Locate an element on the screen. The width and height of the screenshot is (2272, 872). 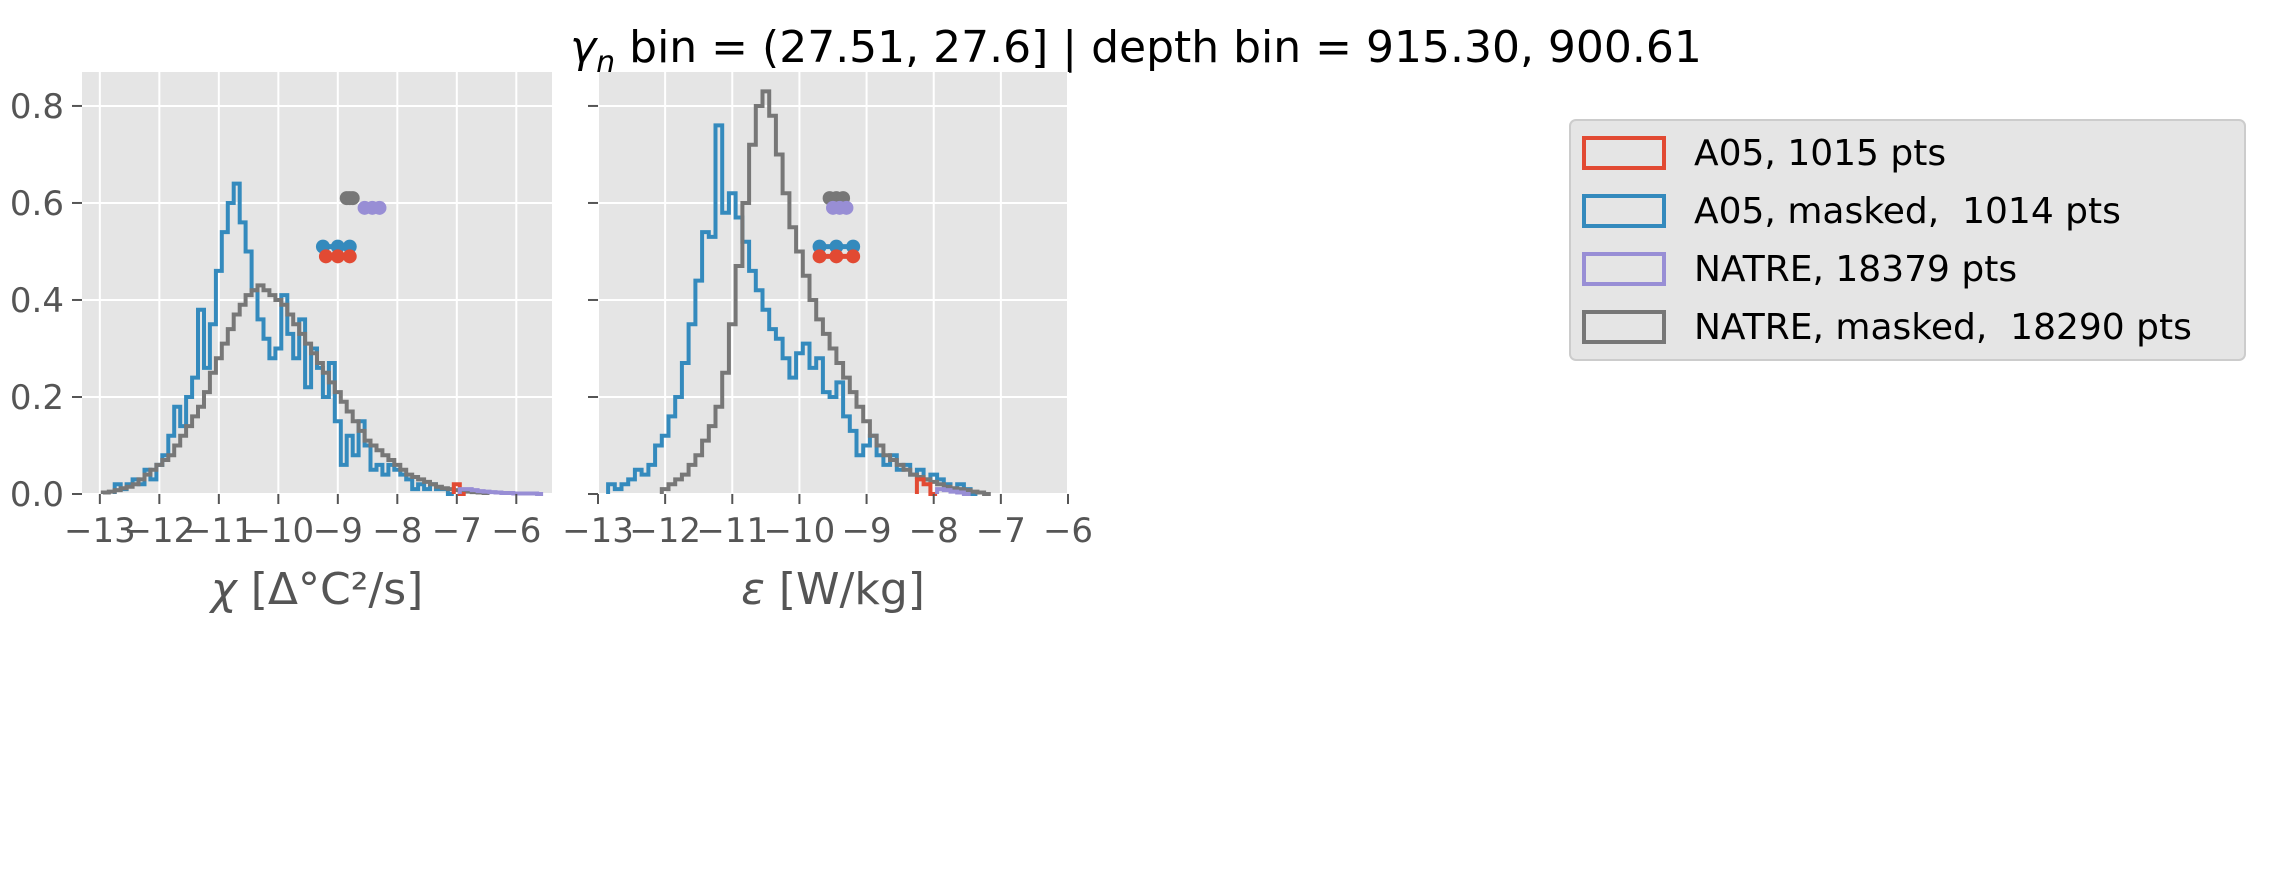
legend-swatch-natre-masked is located at coordinates (1624, 327).